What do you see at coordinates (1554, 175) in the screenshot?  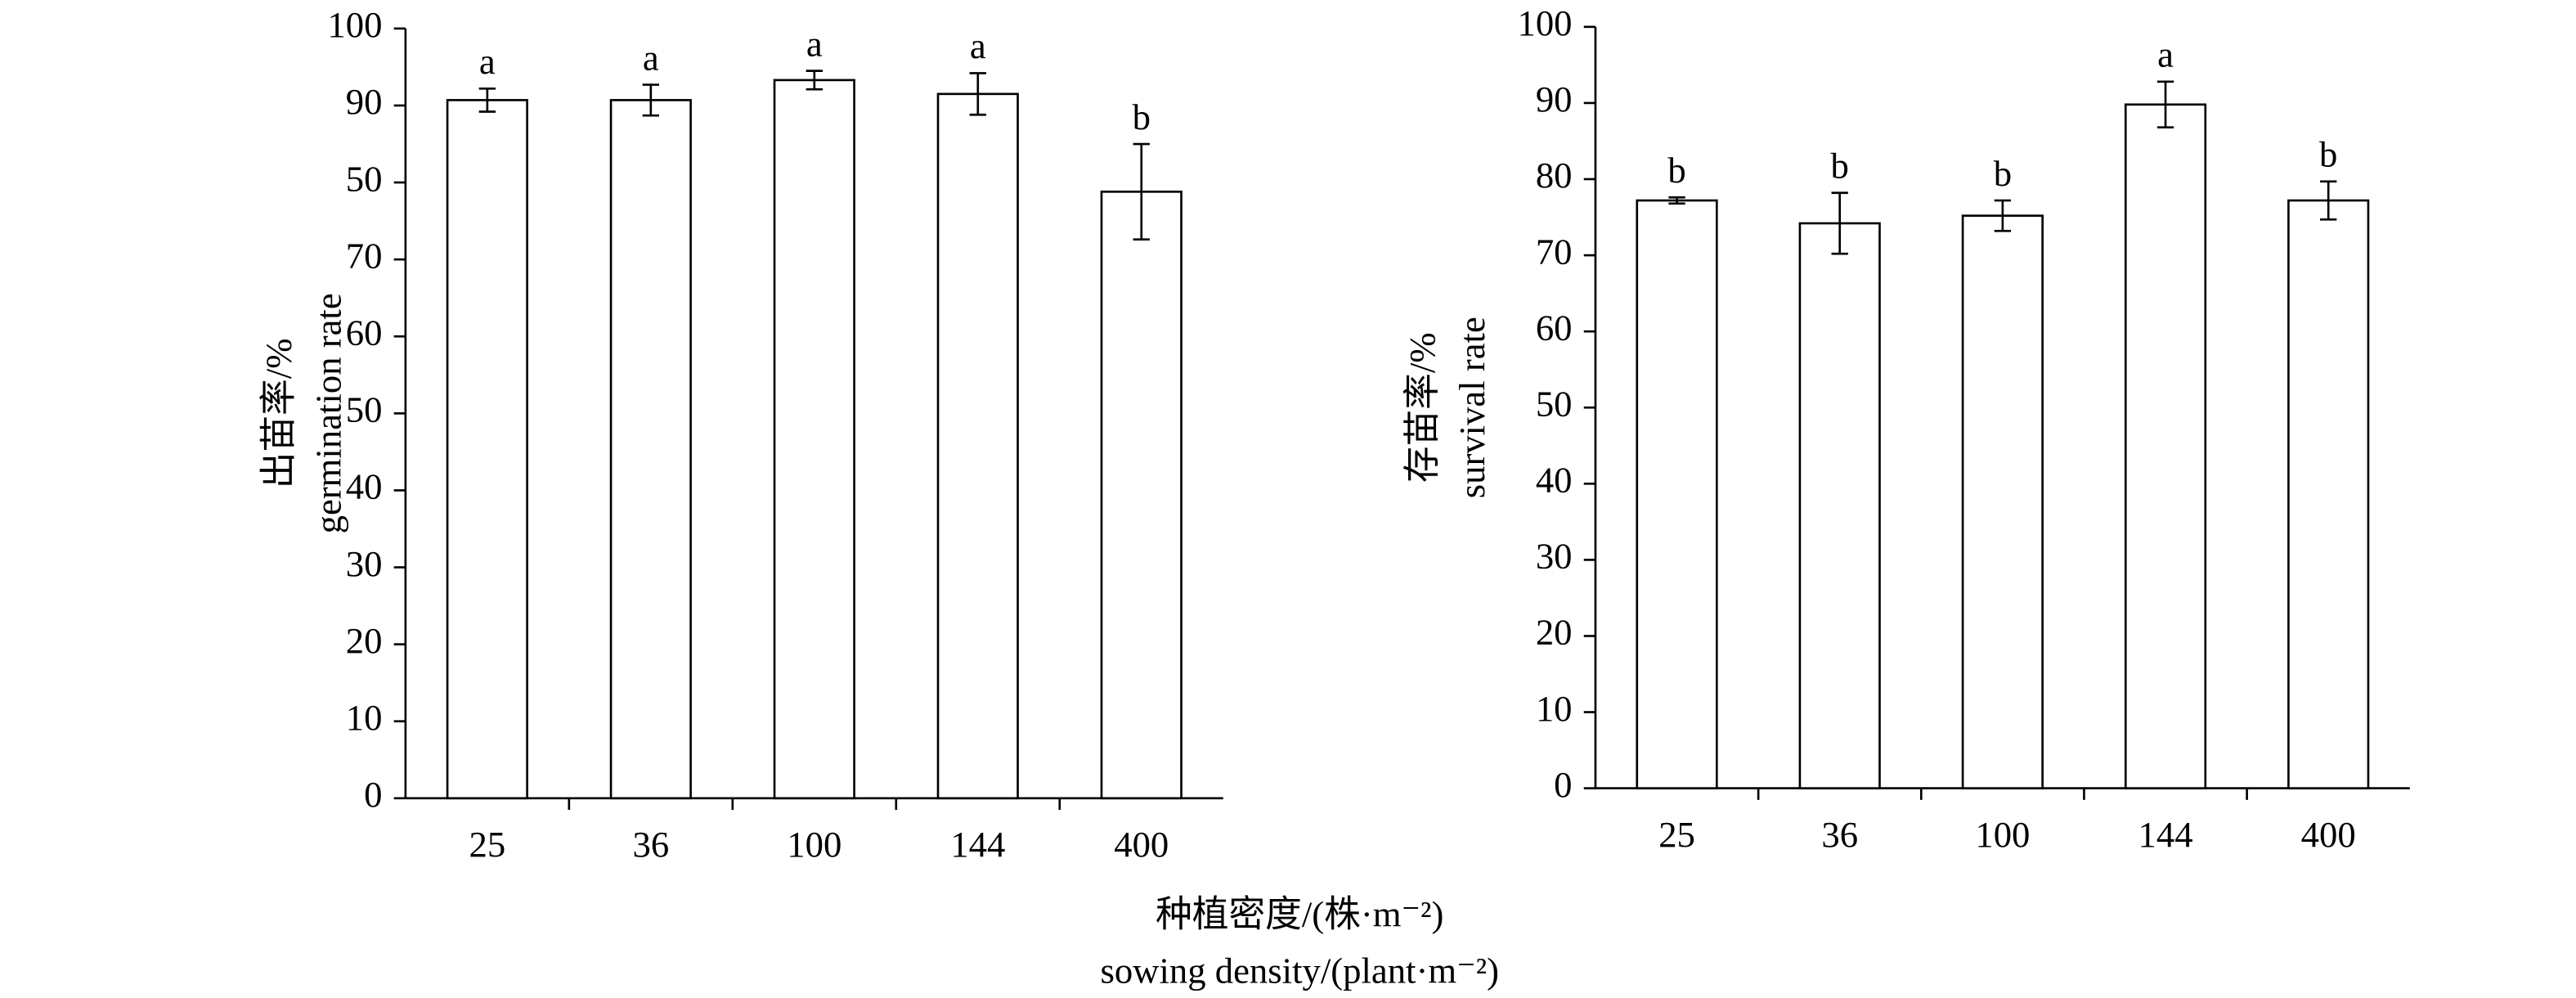 I see `y-tick-label: 80` at bounding box center [1554, 175].